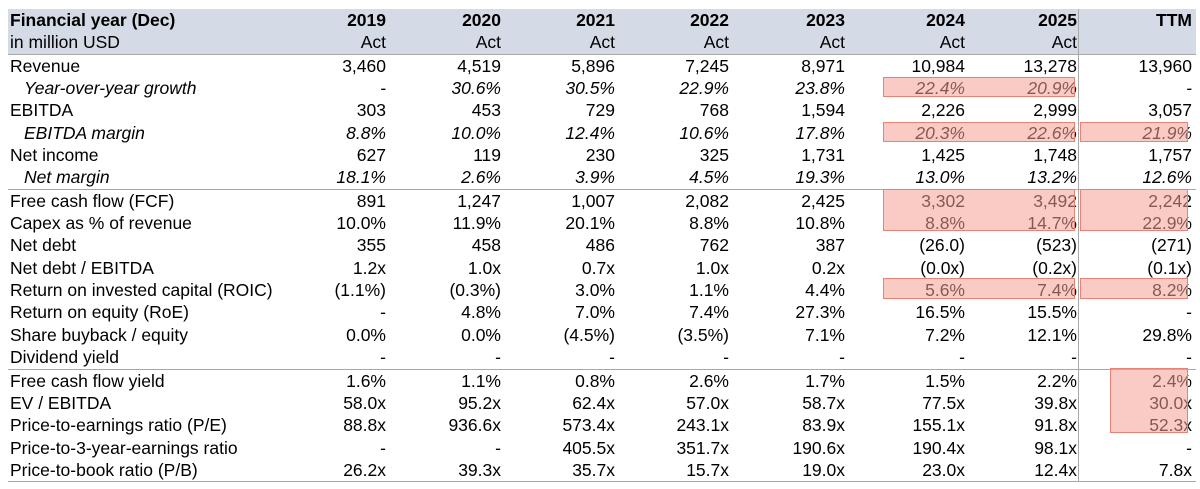 This screenshot has width=1200, height=489. Describe the element at coordinates (1078, 246) in the screenshot. I see `ttm-divider` at that location.